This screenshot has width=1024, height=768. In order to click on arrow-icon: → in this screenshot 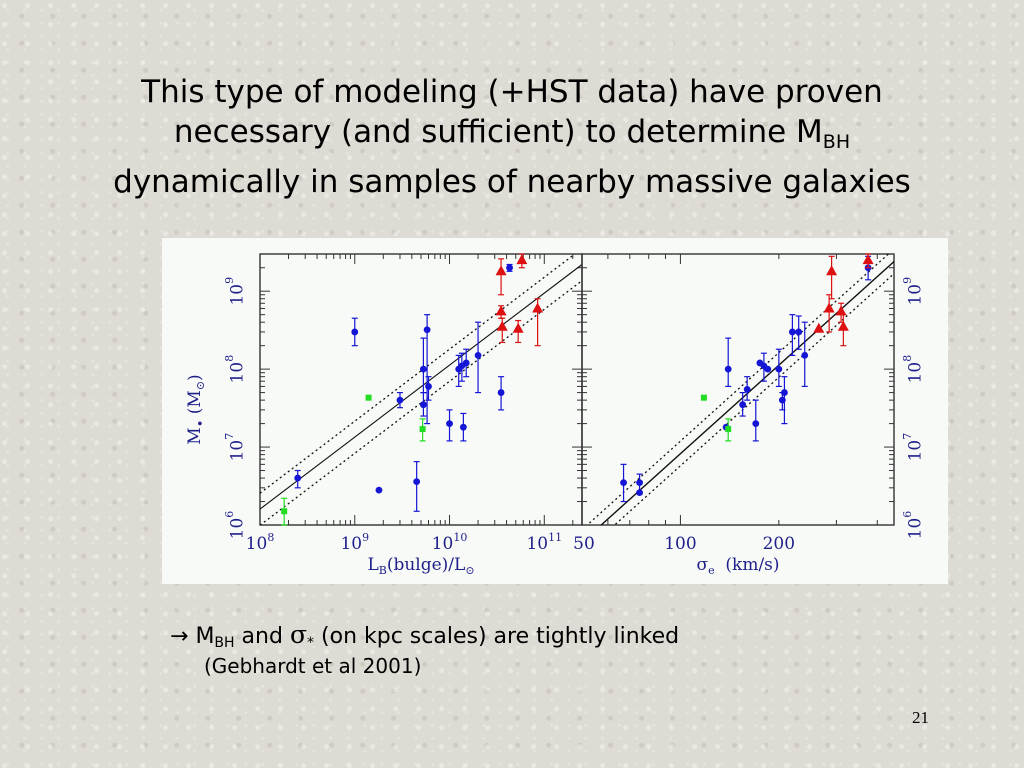, I will do `click(179, 636)`.